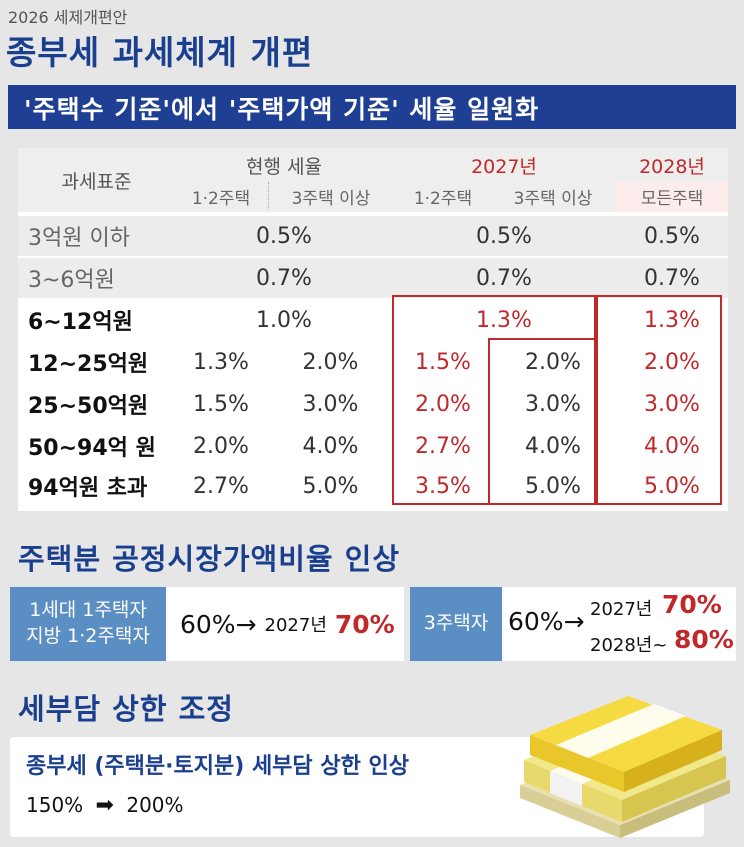 This screenshot has width=744, height=847. What do you see at coordinates (553, 446) in the screenshot?
I see `row-2027-rate-2: 4.0%` at bounding box center [553, 446].